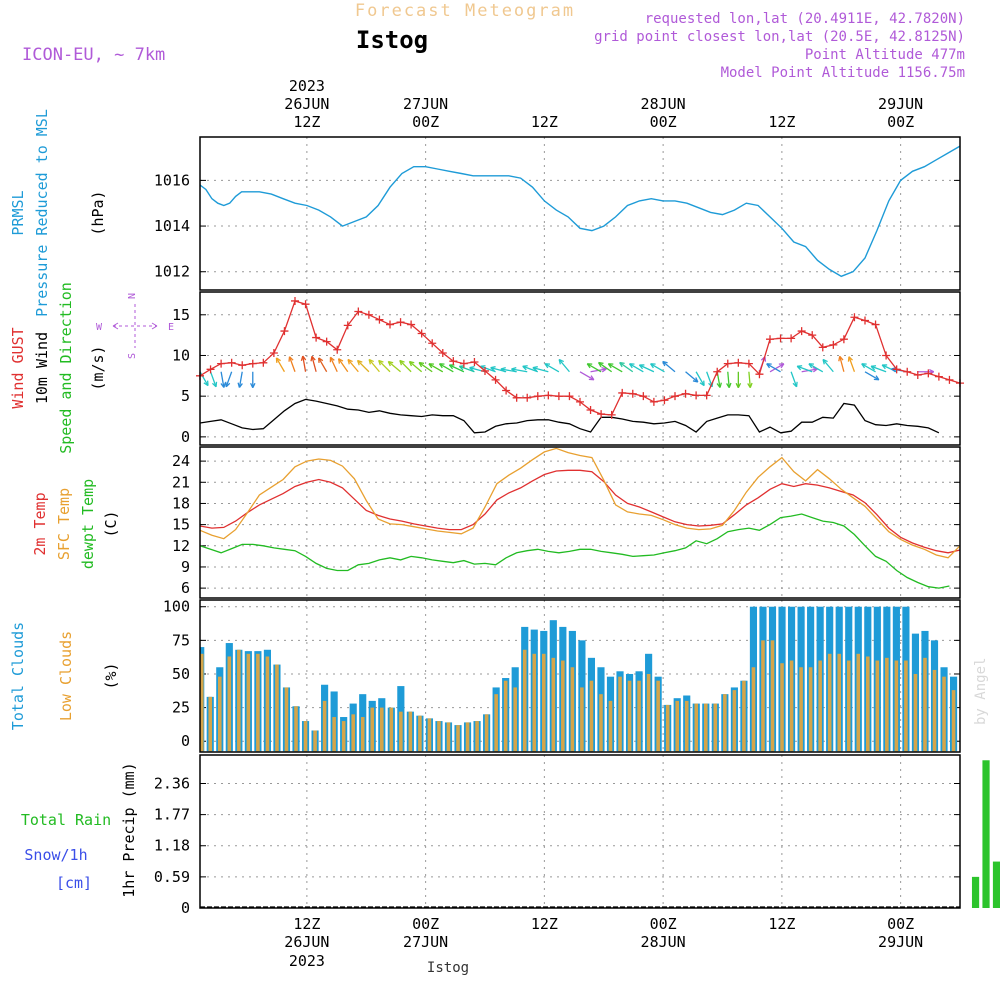  I want to click on y-tick-label: 24, so click(181, 461).